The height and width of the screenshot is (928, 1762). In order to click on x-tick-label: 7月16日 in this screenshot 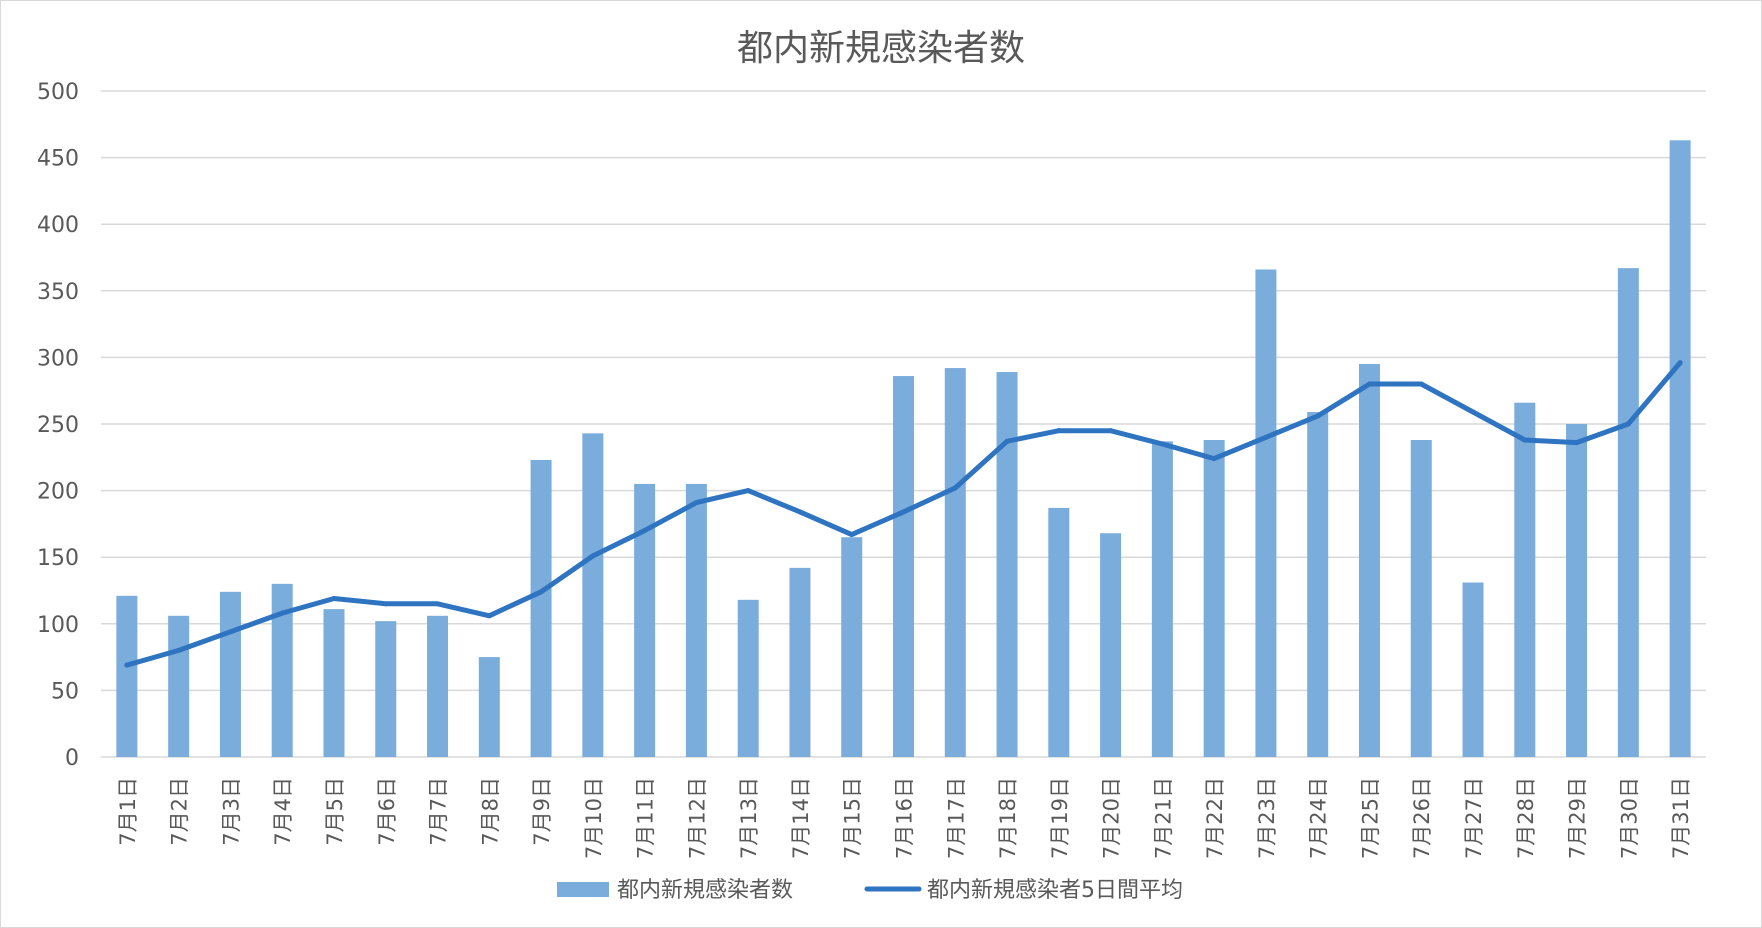, I will do `click(905, 818)`.